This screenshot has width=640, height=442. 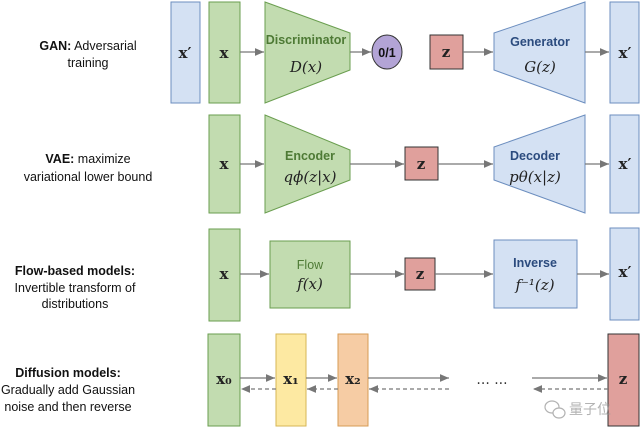 What do you see at coordinates (534, 285) in the screenshot?
I see `inverse-fn: f⁻¹(z)` at bounding box center [534, 285].